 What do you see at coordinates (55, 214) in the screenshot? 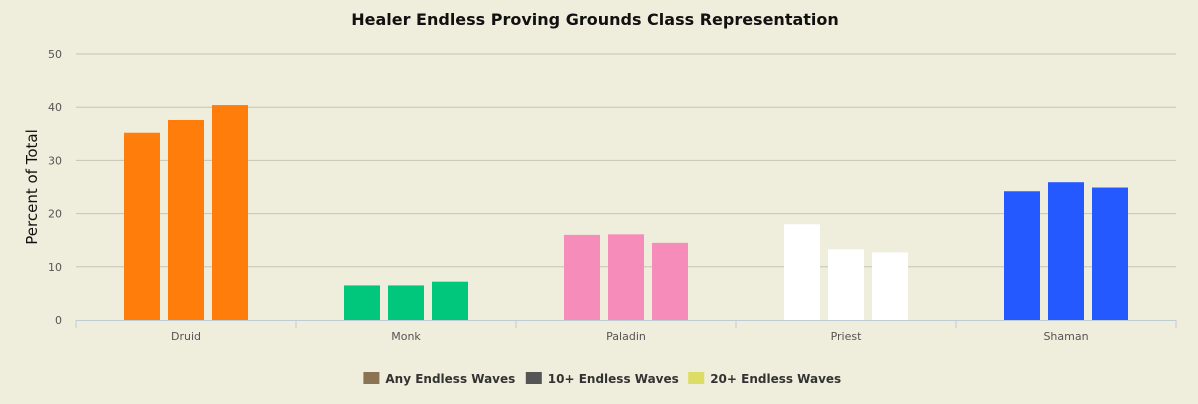
I see `y-tick-label: 20` at bounding box center [55, 214].